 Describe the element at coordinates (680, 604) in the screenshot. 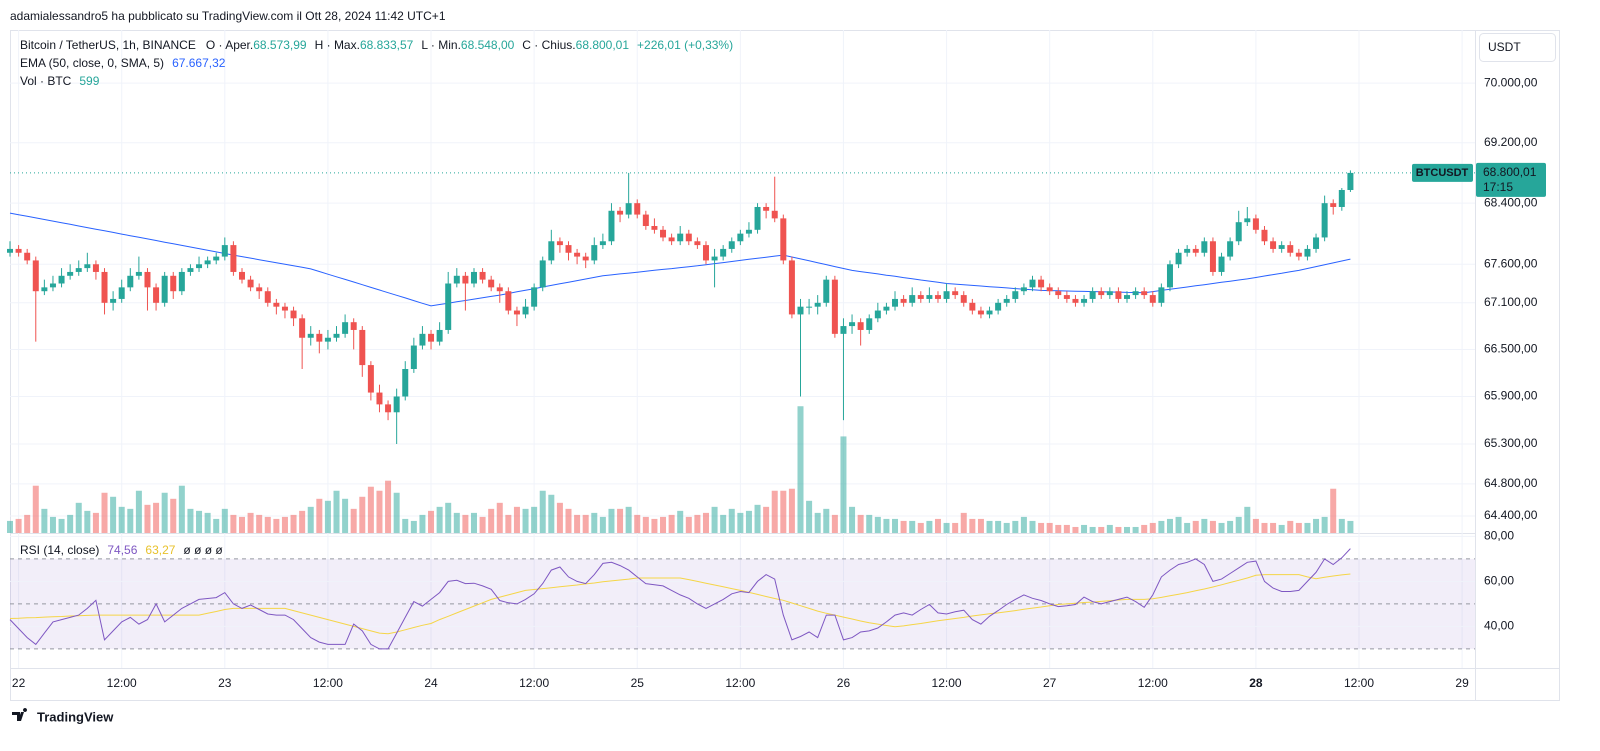

I see `rsi-ma-line` at that location.